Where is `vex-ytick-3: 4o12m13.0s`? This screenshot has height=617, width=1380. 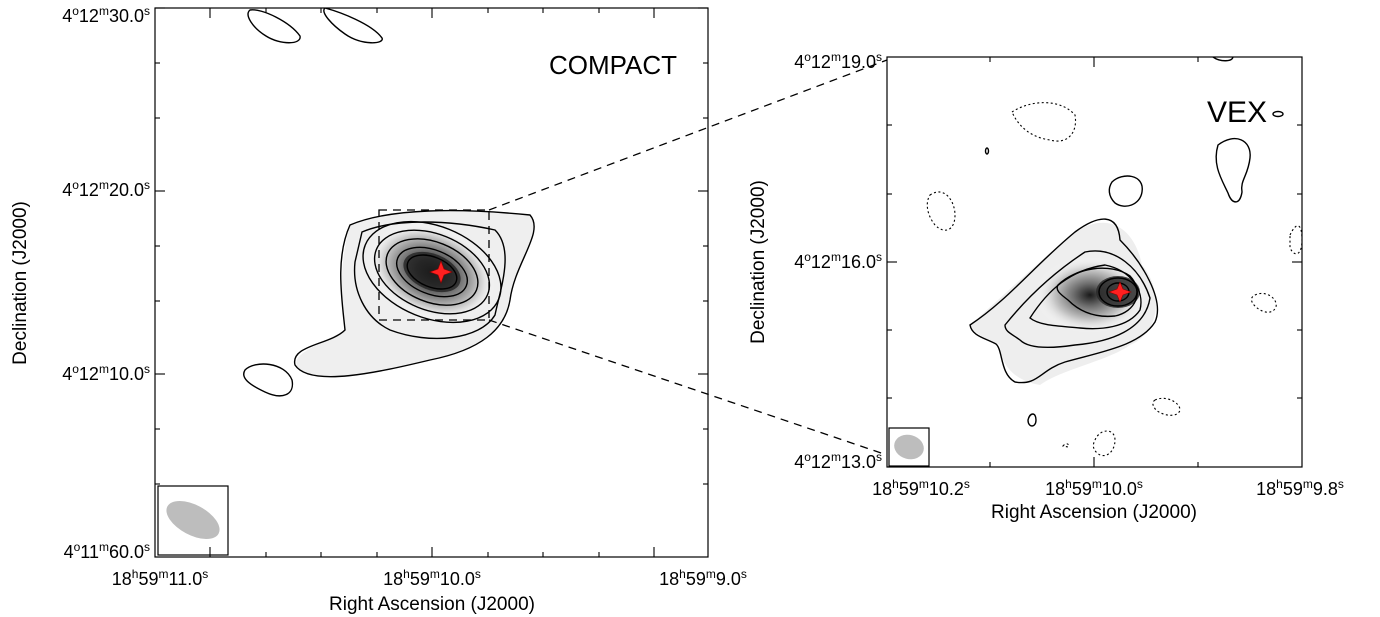 vex-ytick-3: 4o12m13.0s is located at coordinates (838, 461).